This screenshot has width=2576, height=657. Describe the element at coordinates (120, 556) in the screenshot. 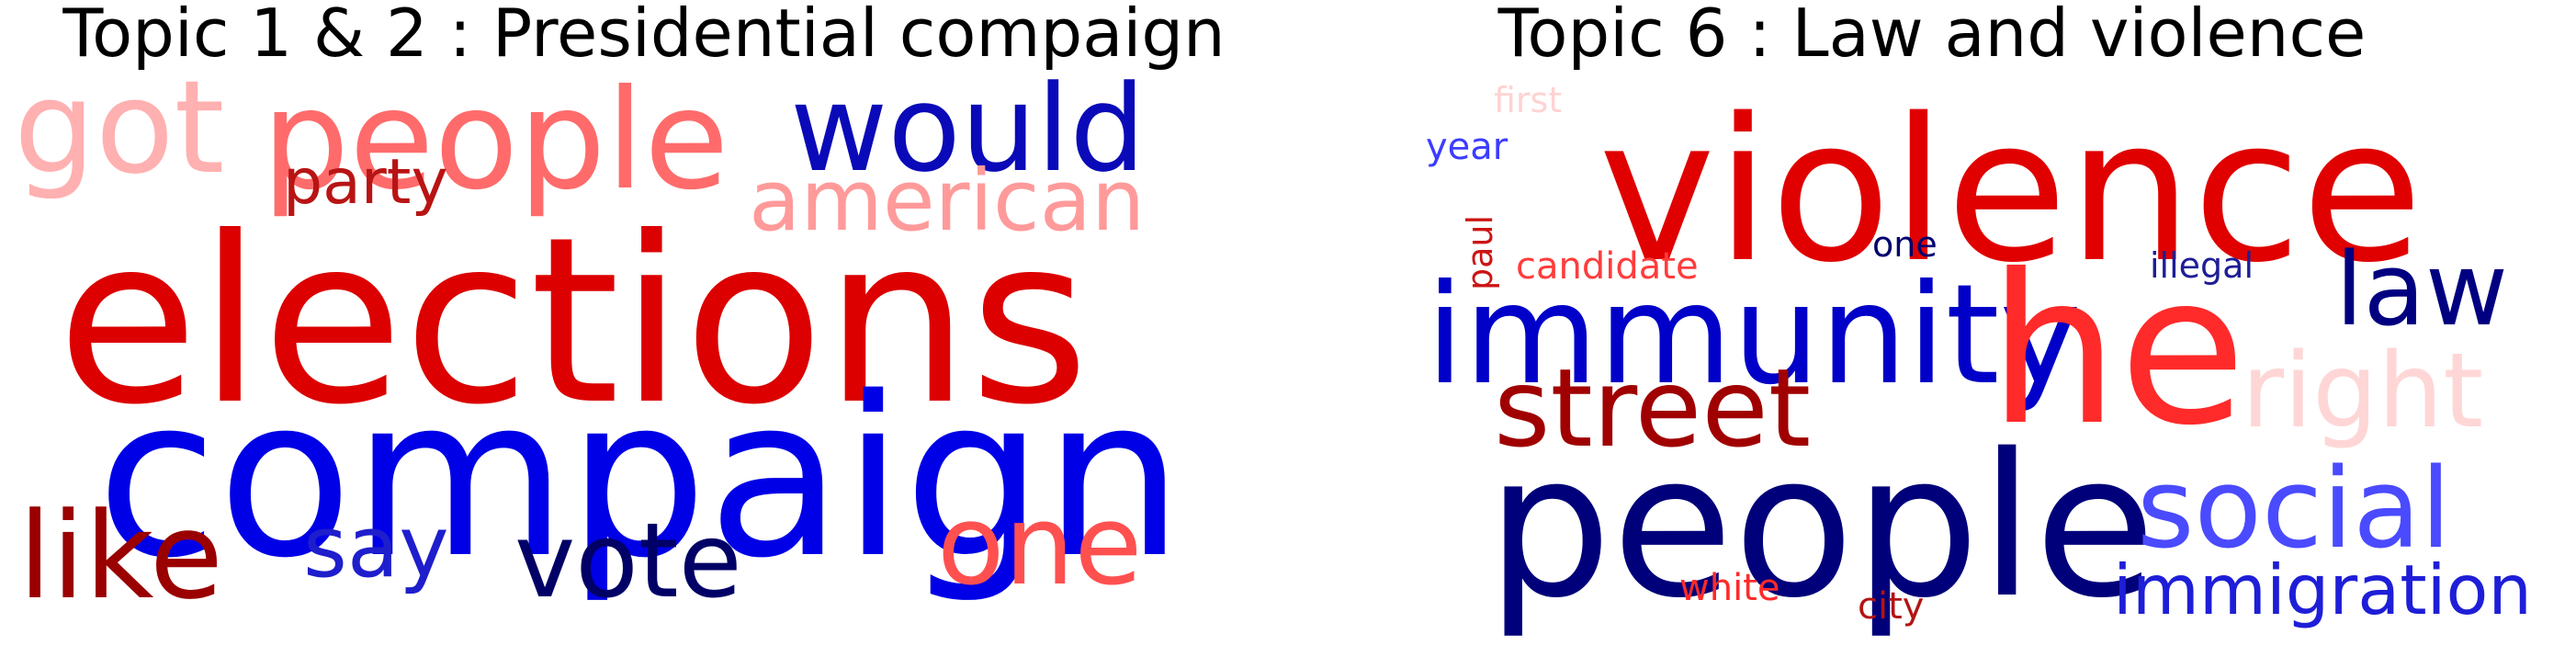

I see `cloud-word-like: like` at that location.